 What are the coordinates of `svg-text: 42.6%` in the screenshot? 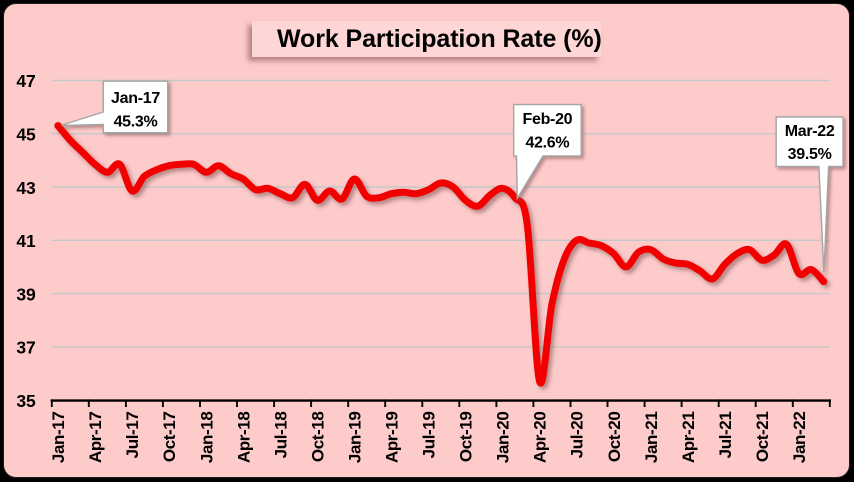 It's located at (547, 143).